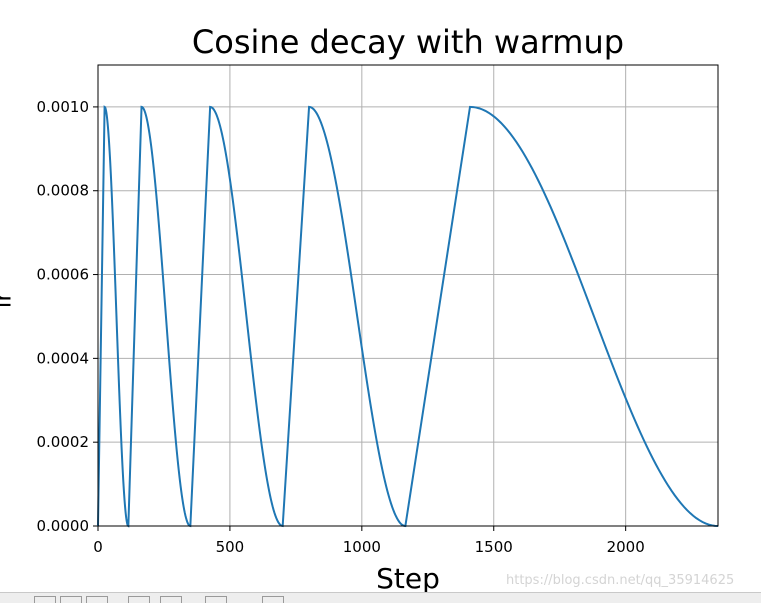  What do you see at coordinates (408, 578) in the screenshot?
I see `x-axis-label: Step` at bounding box center [408, 578].